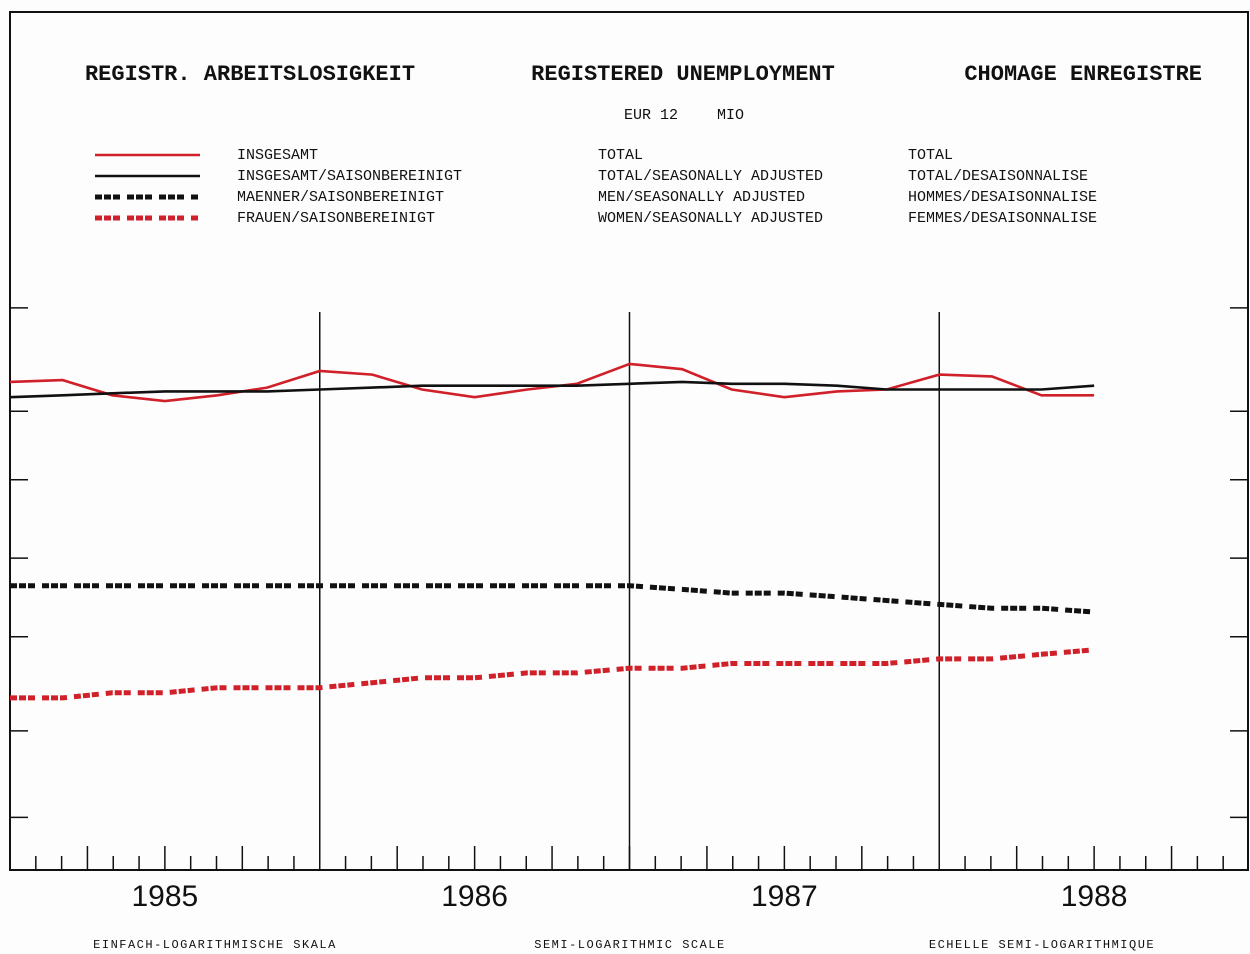 The height and width of the screenshot is (954, 1250). What do you see at coordinates (165, 896) in the screenshot?
I see `x-tick-label: 1985` at bounding box center [165, 896].